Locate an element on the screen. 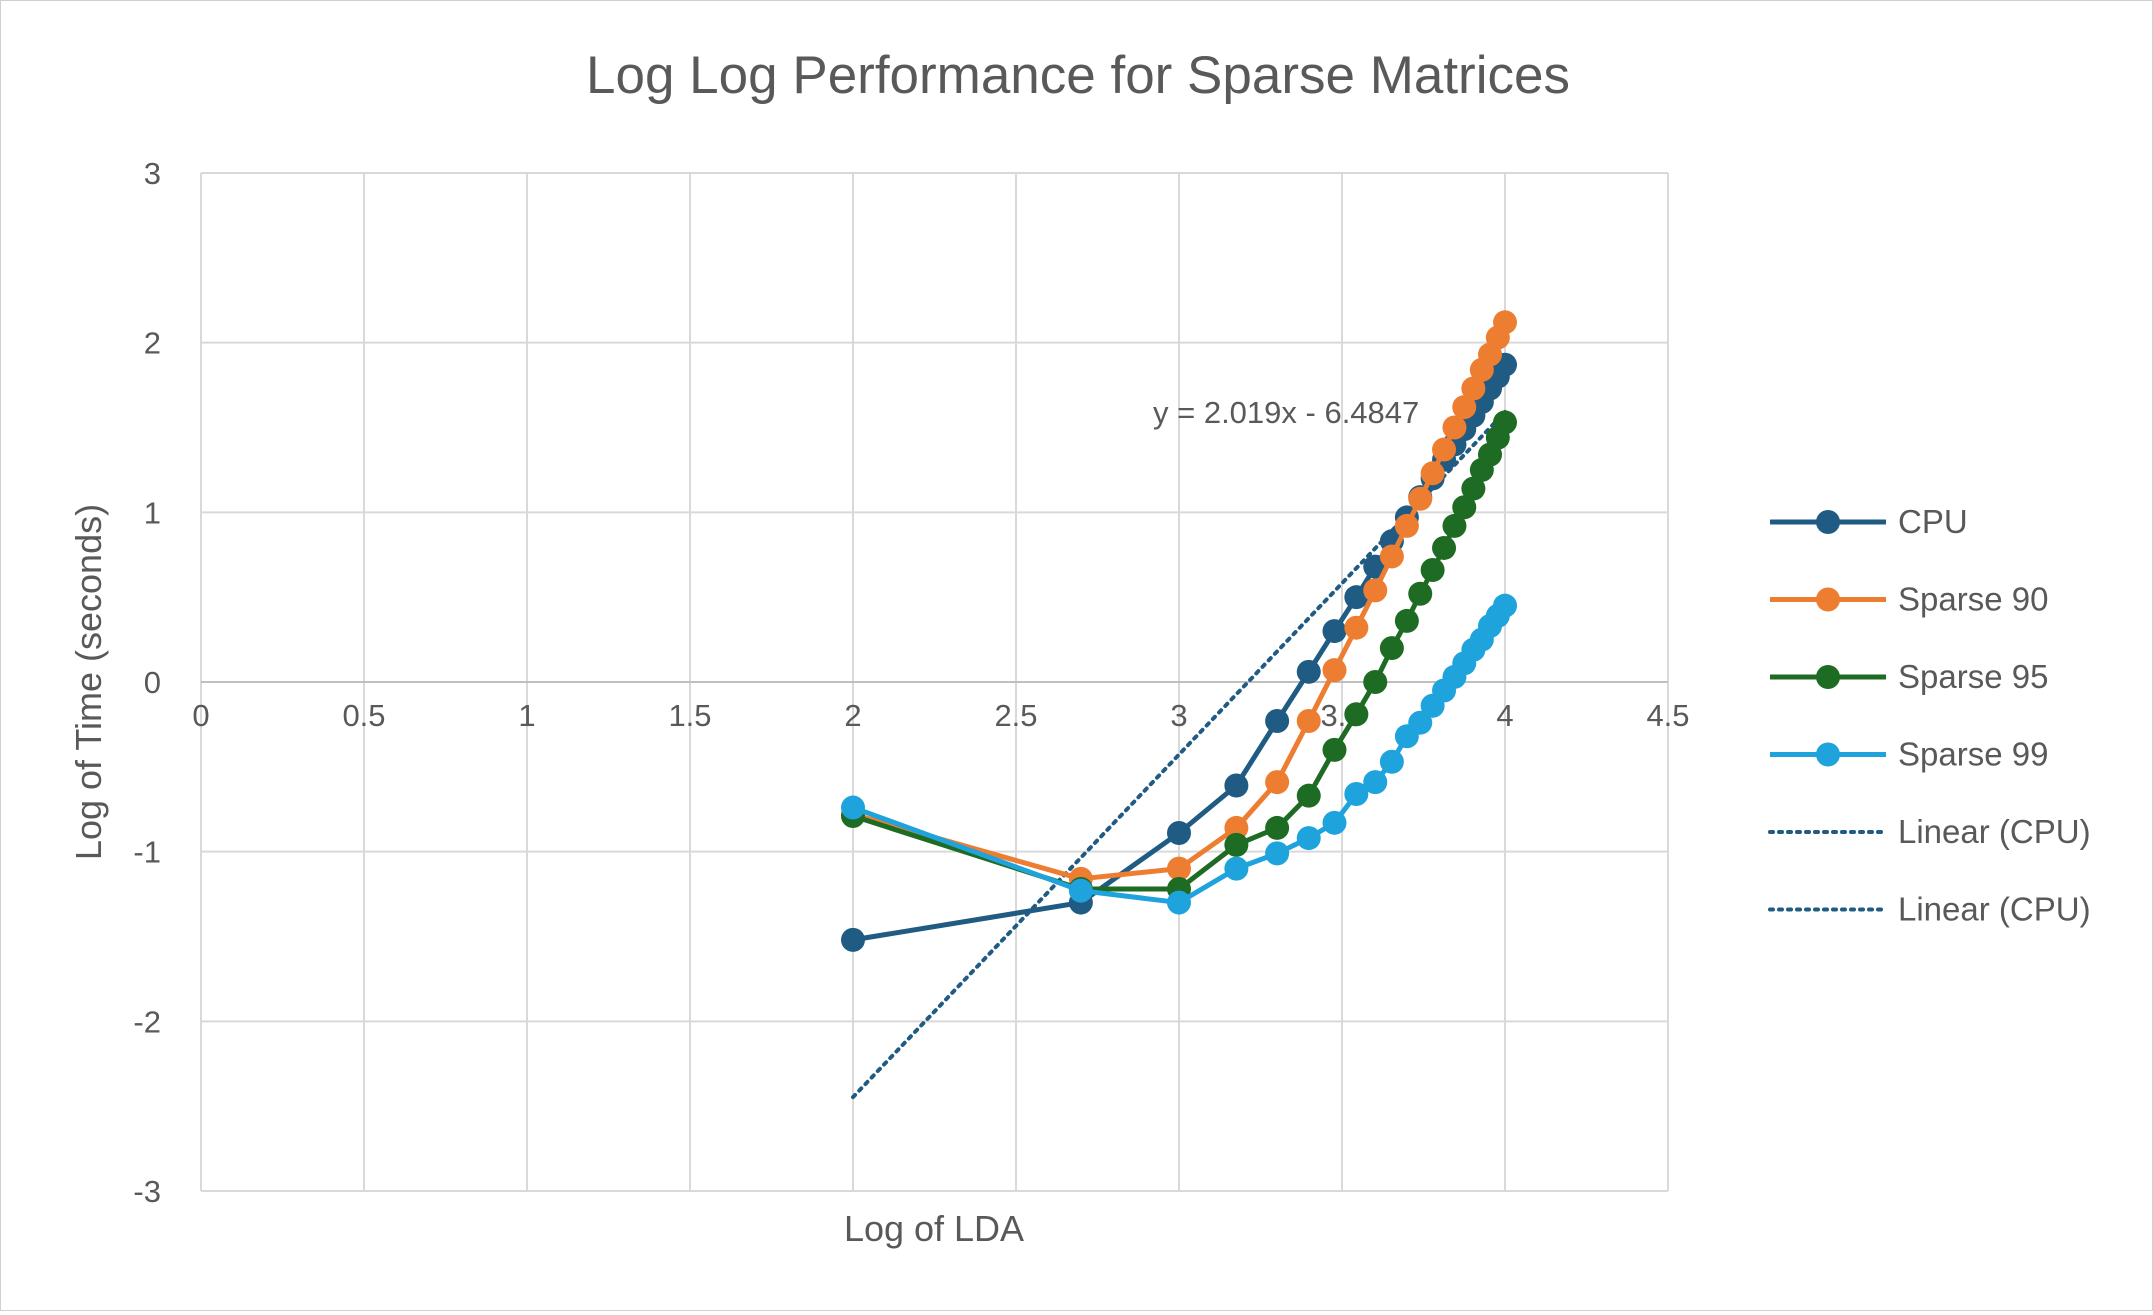 The height and width of the screenshot is (1315, 2153). y-tick-label: -3 is located at coordinates (147, 1191).